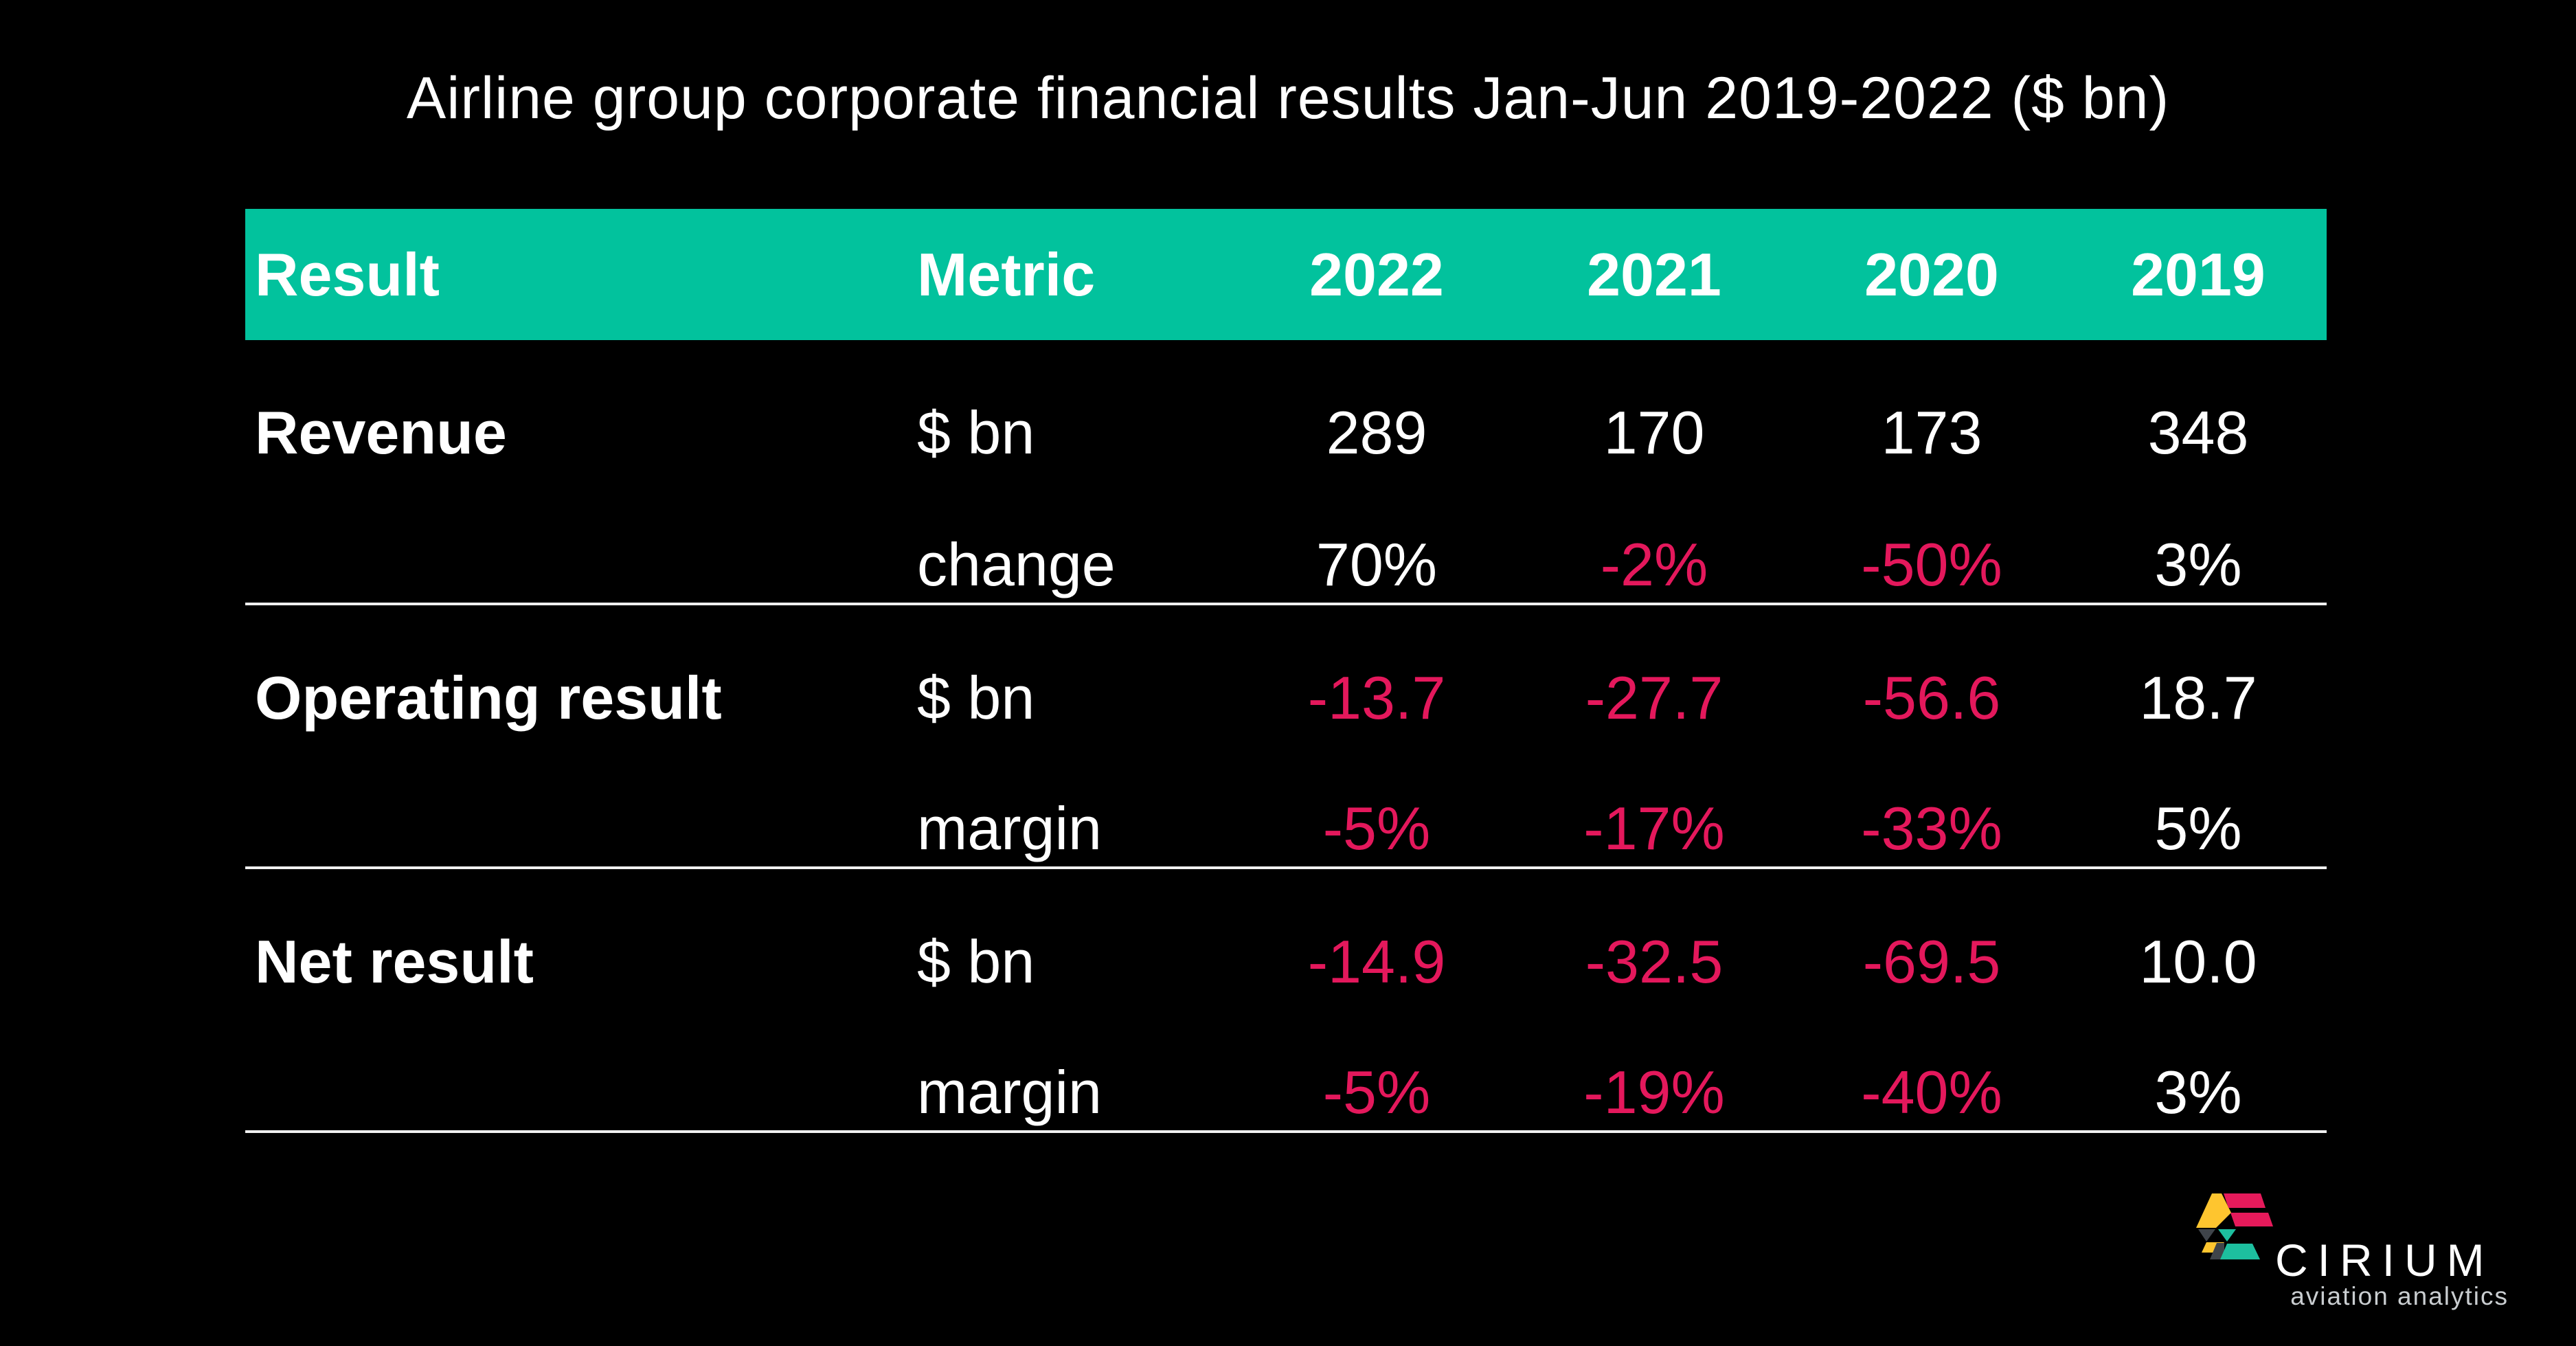 This screenshot has height=1346, width=2576. What do you see at coordinates (1932, 538) in the screenshot?
I see `value-cell: -50%` at bounding box center [1932, 538].